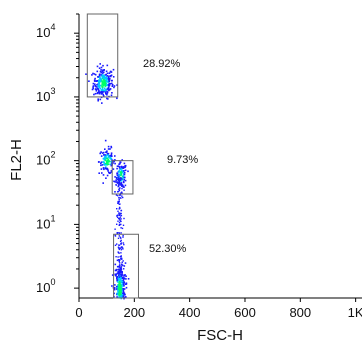 Image resolution: width=362 pixels, height=348 pixels. Describe the element at coordinates (52, 218) in the screenshot. I see `y-tick-exponent: 1` at that location.